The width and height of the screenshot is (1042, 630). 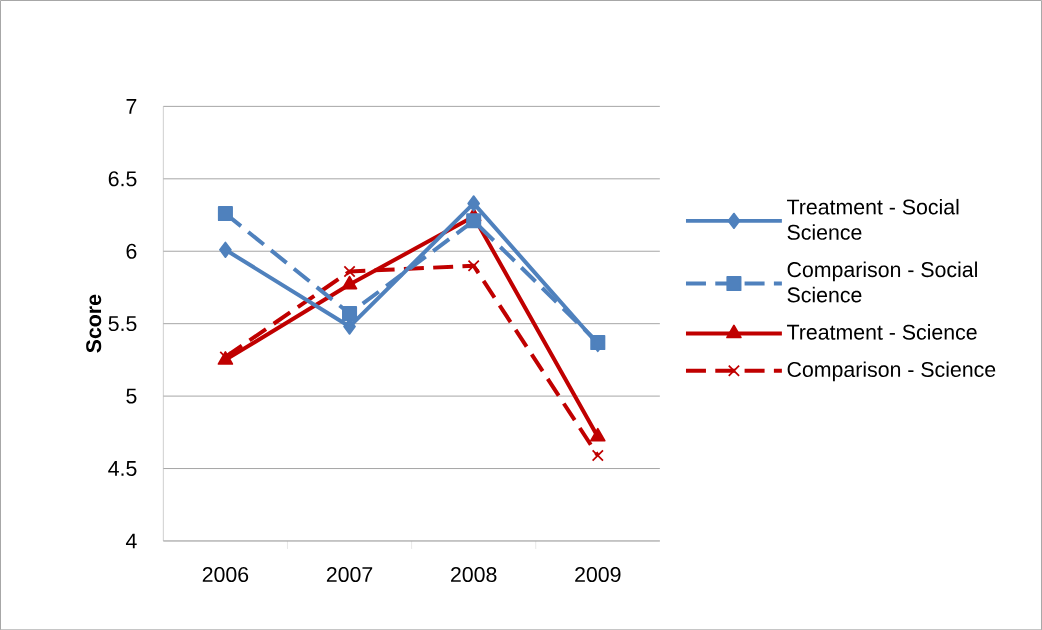 I want to click on y-tick-label: 4.5, so click(x=122, y=468).